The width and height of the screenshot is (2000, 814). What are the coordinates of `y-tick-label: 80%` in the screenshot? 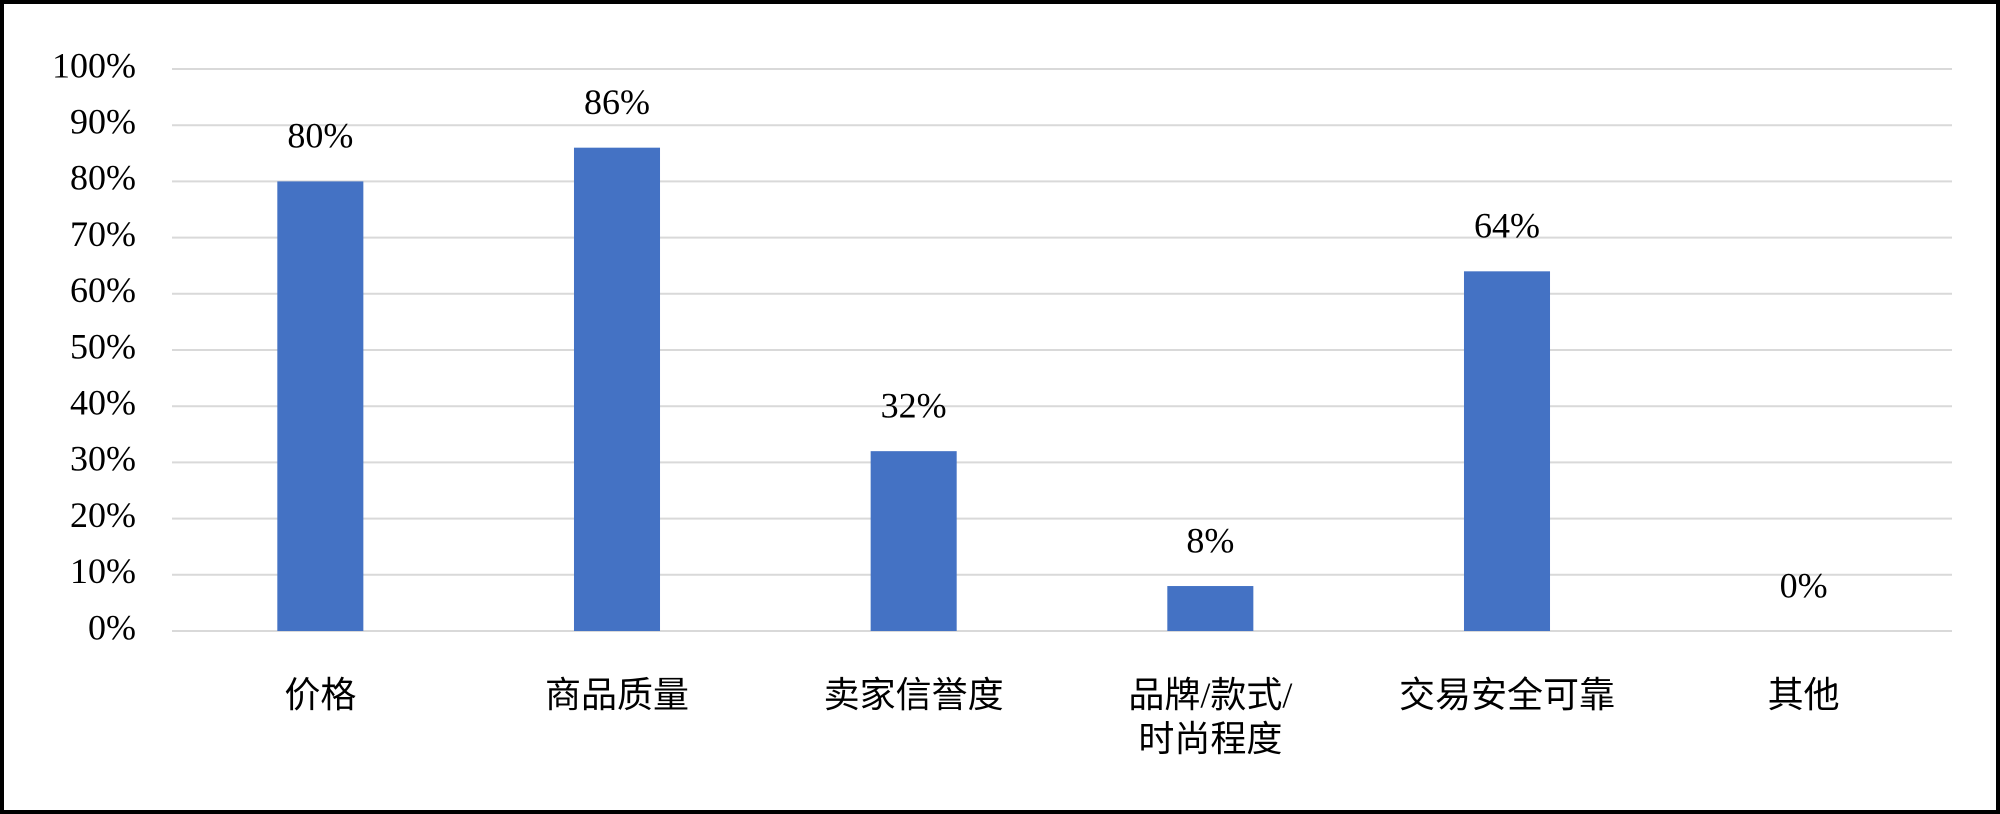 It's located at (103, 178).